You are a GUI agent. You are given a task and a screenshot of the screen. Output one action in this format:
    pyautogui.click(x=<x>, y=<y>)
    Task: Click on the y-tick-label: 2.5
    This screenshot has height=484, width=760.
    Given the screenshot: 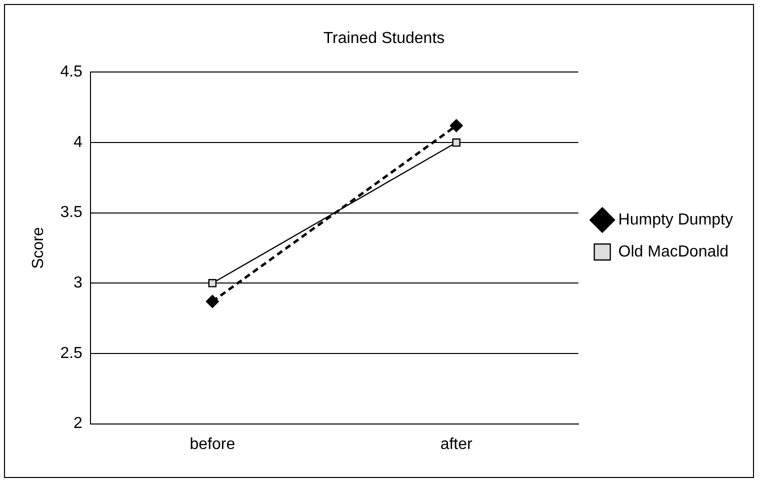 What is the action you would take?
    pyautogui.click(x=71, y=353)
    